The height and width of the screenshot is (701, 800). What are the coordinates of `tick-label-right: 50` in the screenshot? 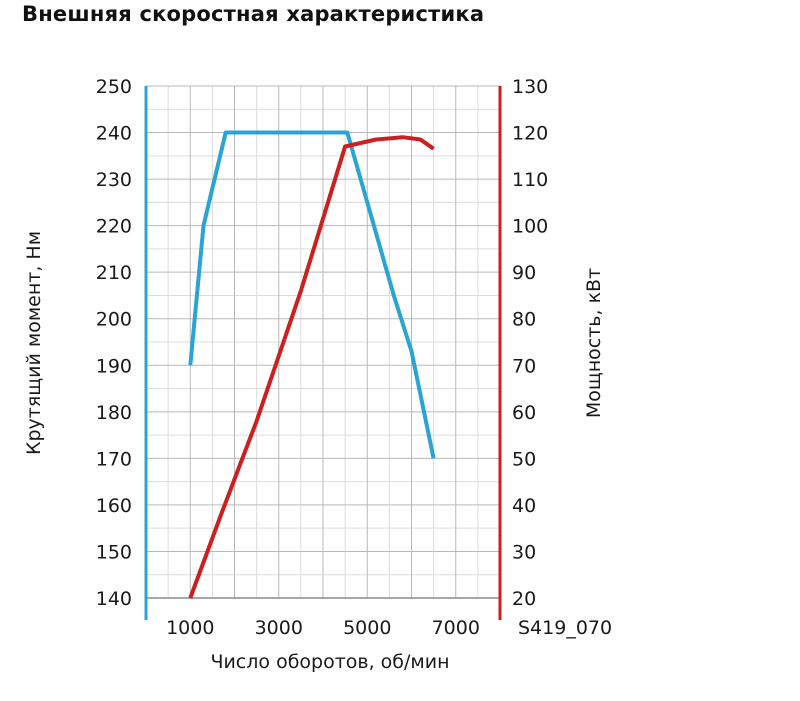 It's located at (524, 459).